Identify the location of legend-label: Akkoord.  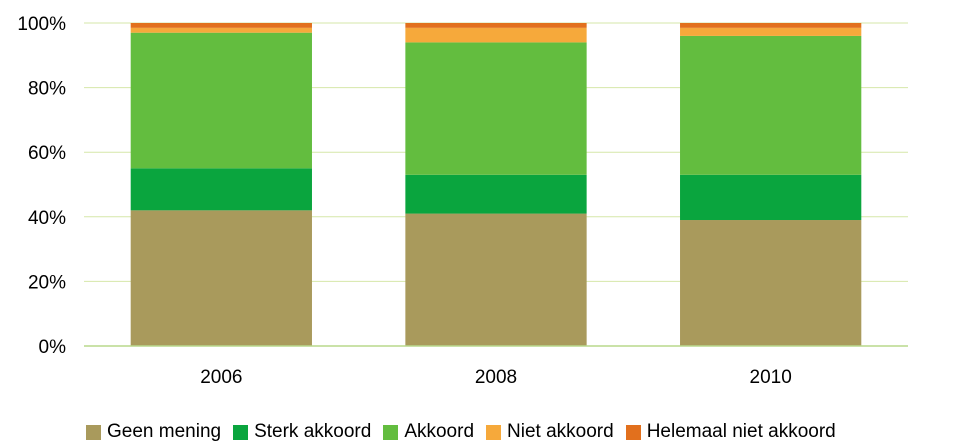
(439, 431).